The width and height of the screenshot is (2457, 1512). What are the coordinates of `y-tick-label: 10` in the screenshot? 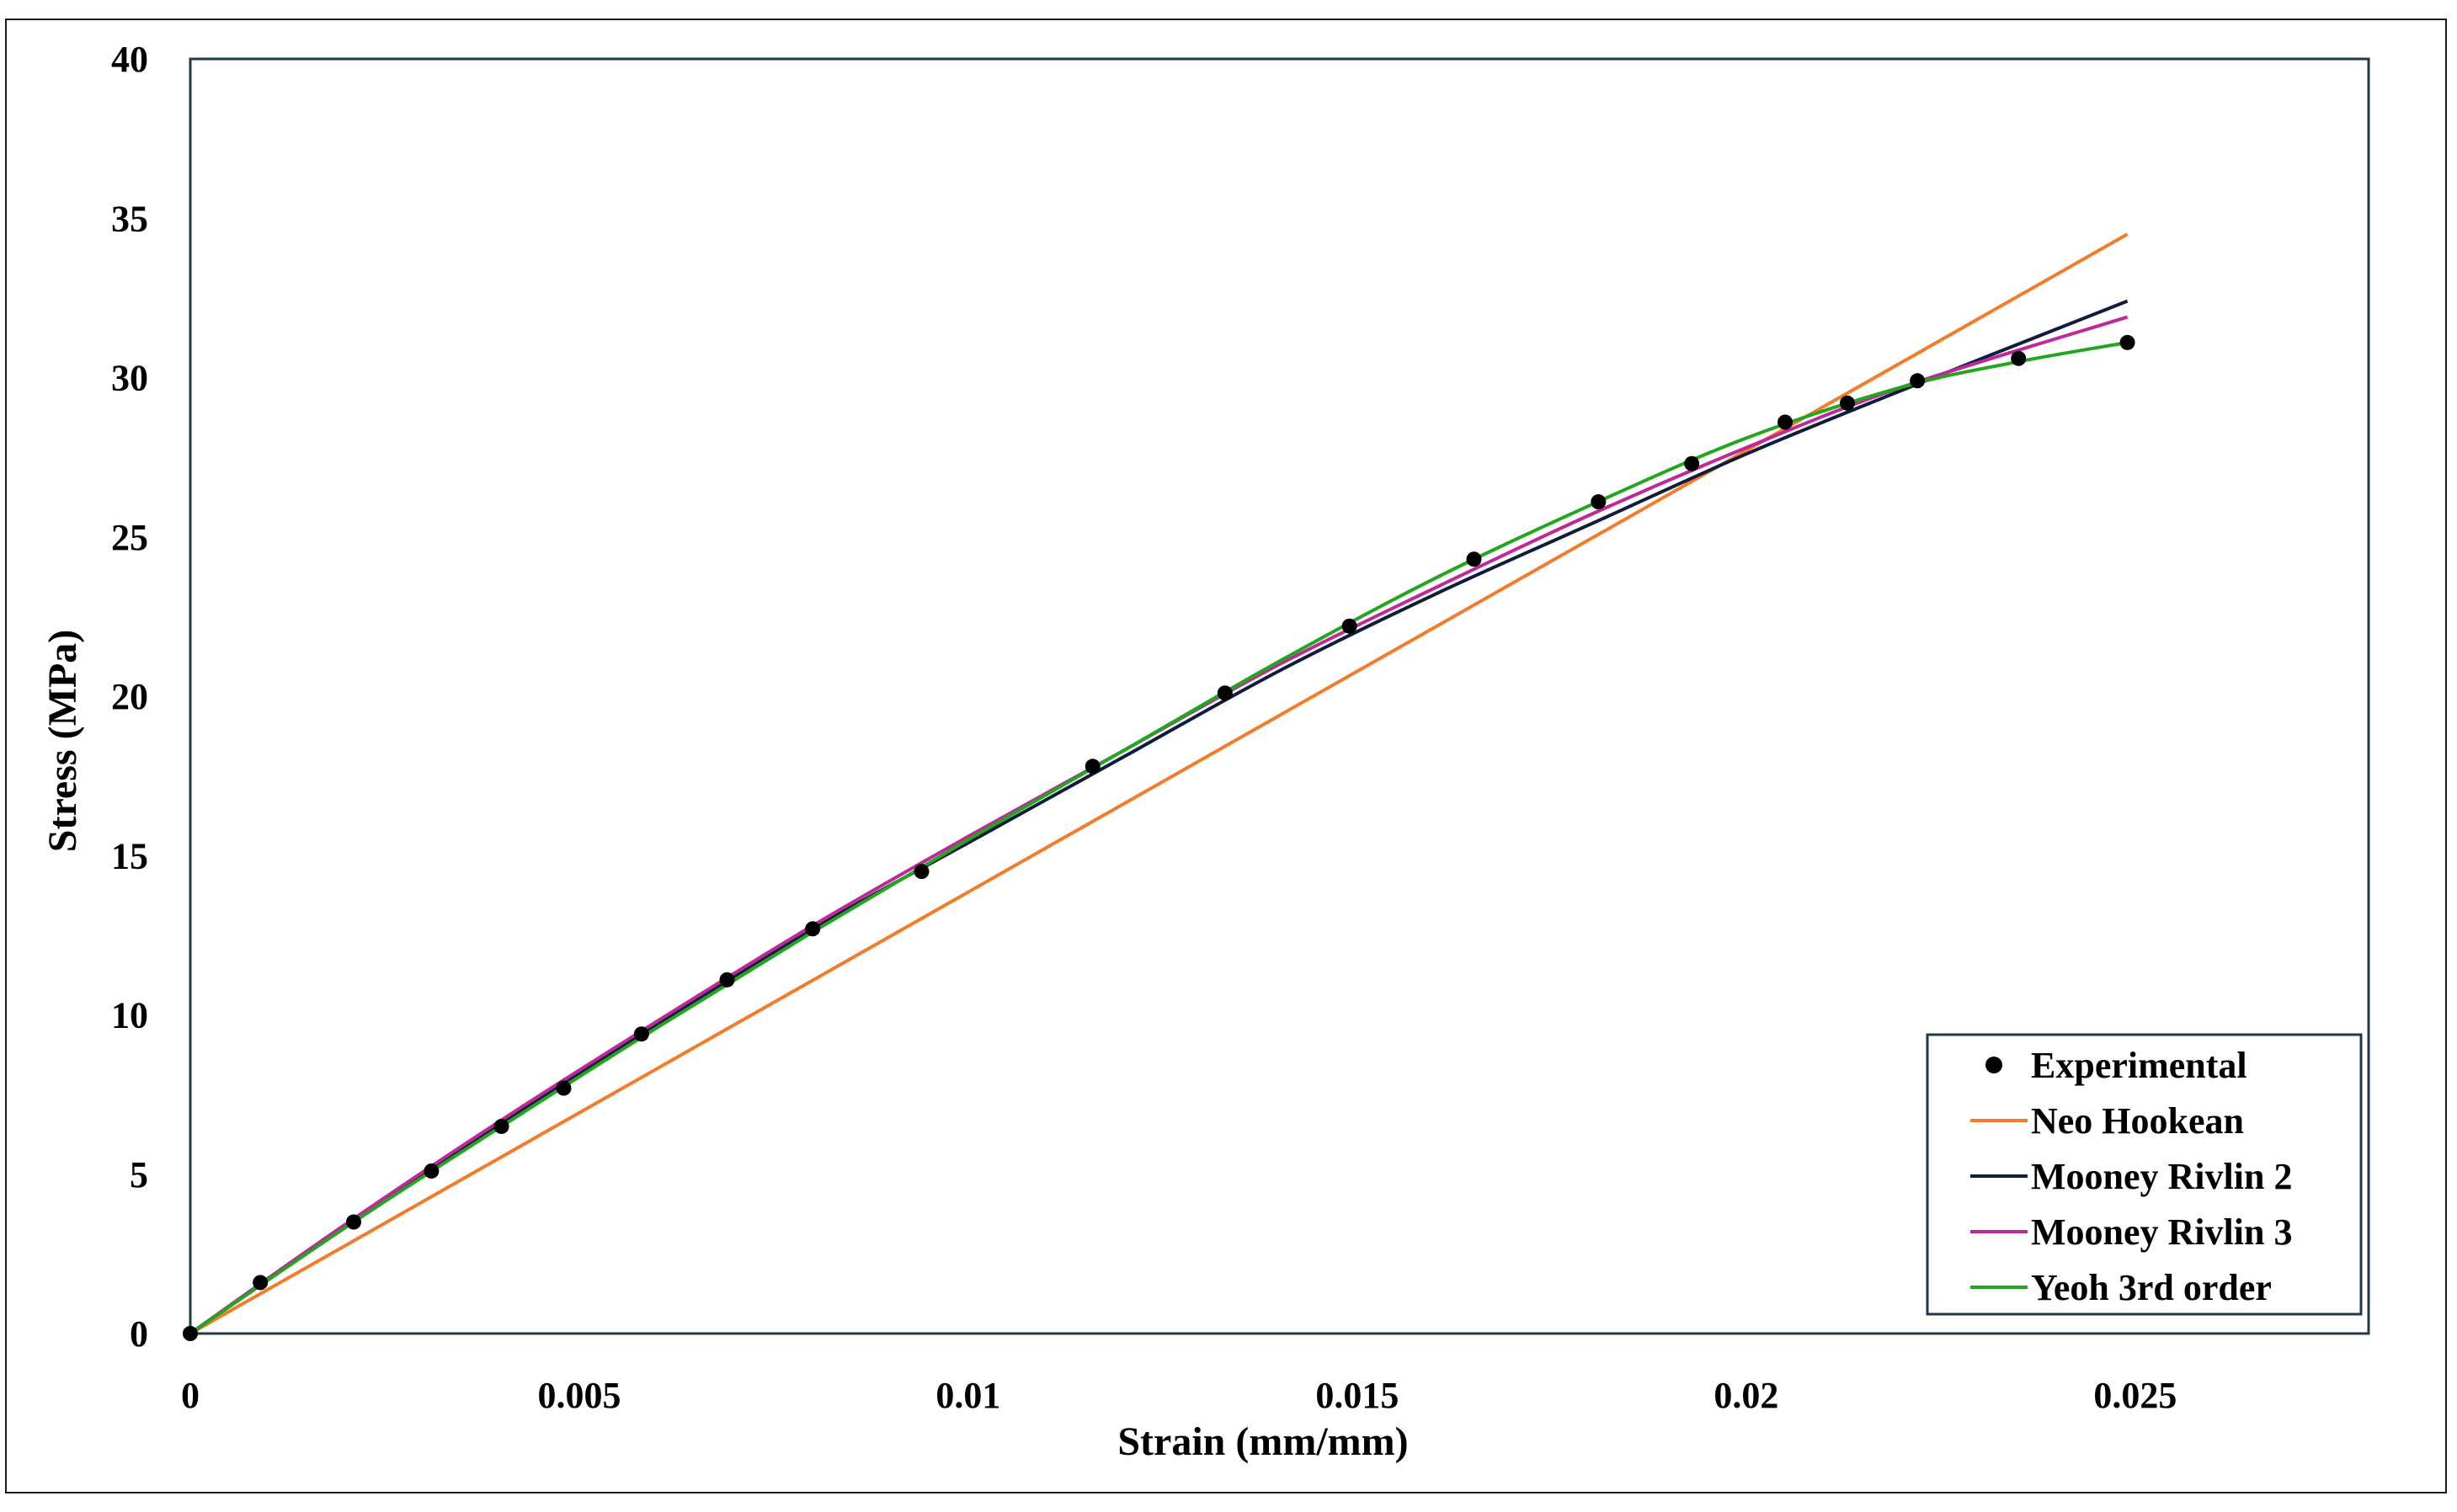 It's located at (129, 1016).